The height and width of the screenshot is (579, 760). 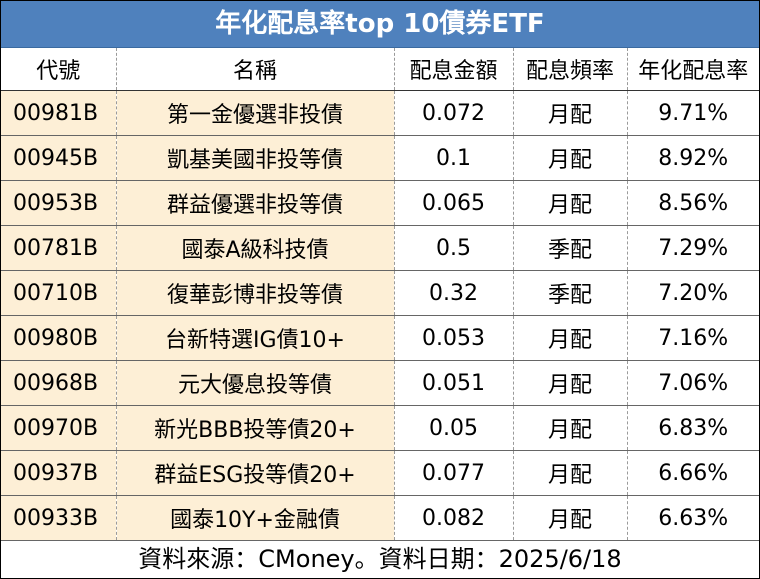 I want to click on header-dividend-amount: 配息金額, so click(x=454, y=69).